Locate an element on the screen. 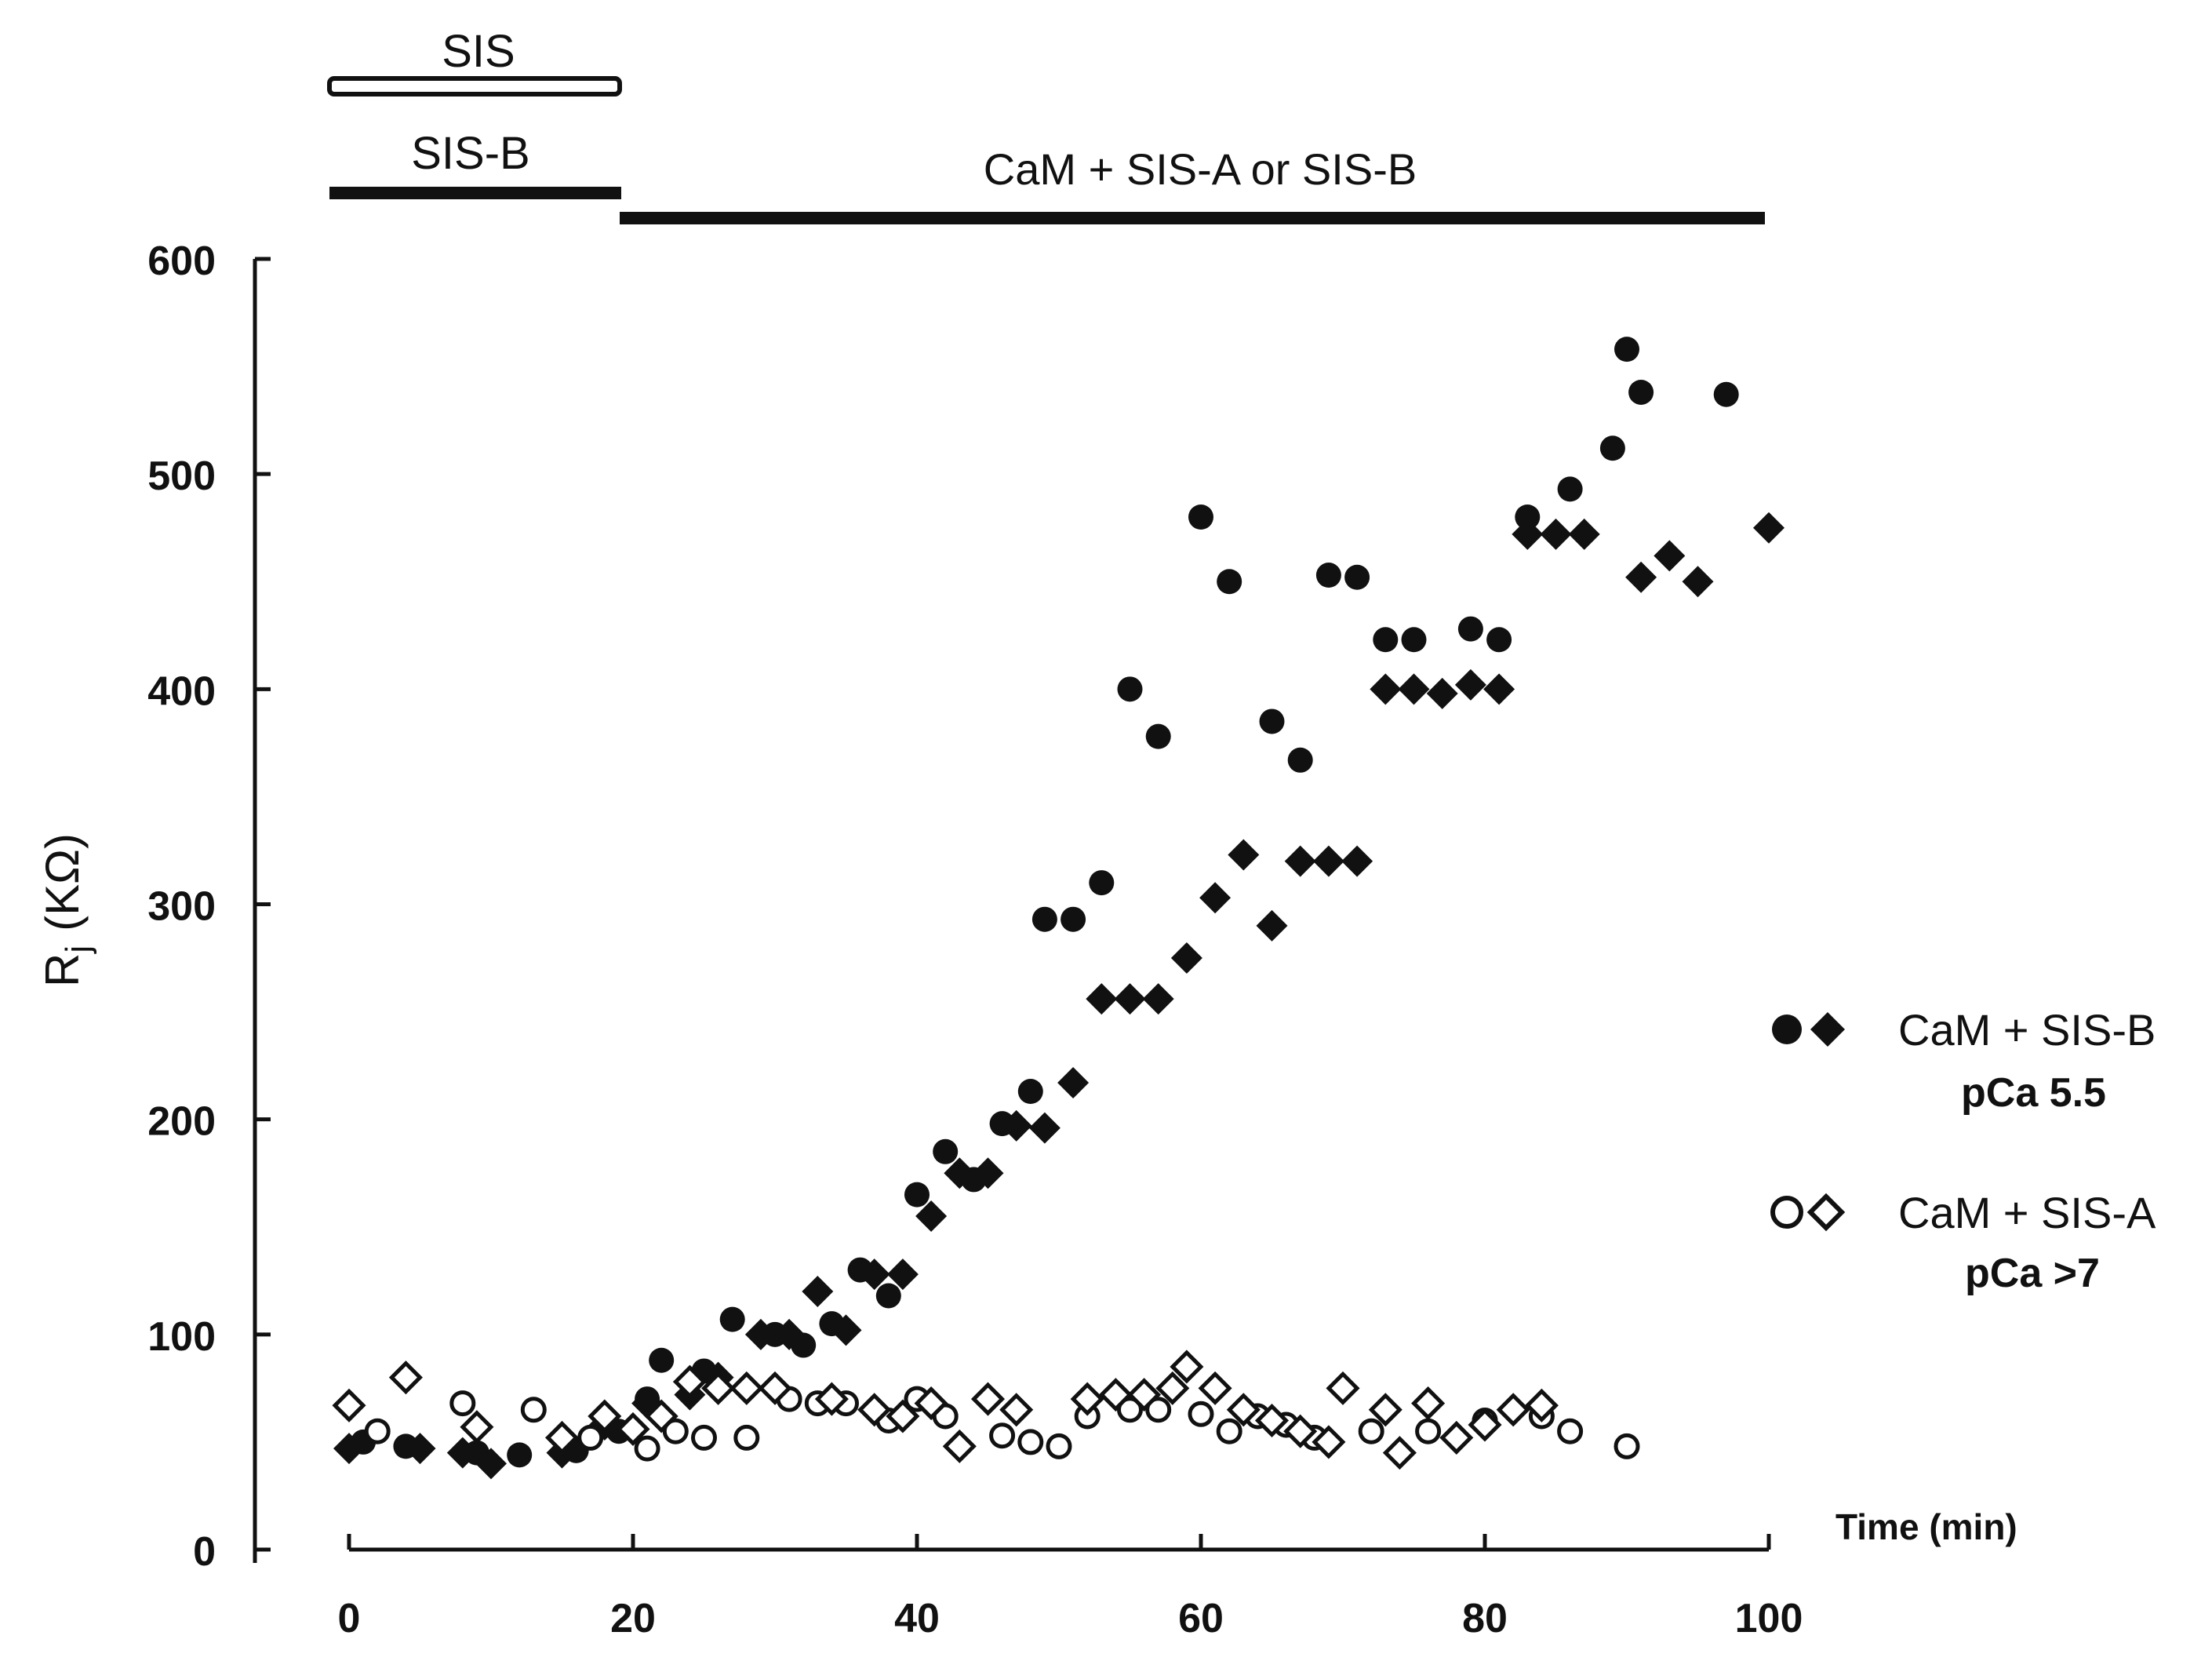 This screenshot has height=1661, width=2212. legend-filled-diamond-marker is located at coordinates (1828, 1030).